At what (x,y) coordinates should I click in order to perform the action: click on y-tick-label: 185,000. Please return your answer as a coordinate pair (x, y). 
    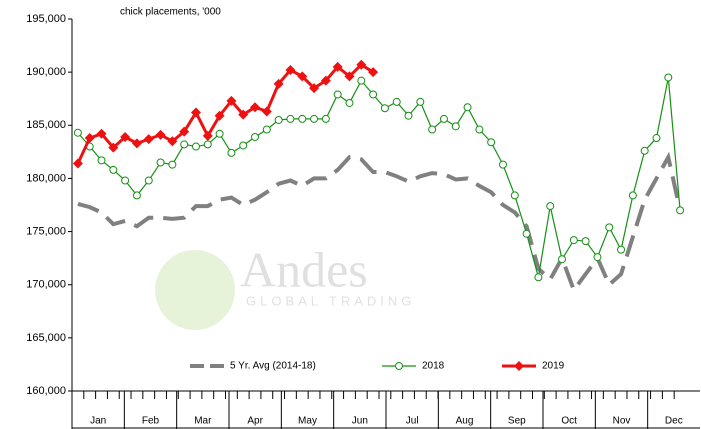
    Looking at the image, I should click on (46, 125).